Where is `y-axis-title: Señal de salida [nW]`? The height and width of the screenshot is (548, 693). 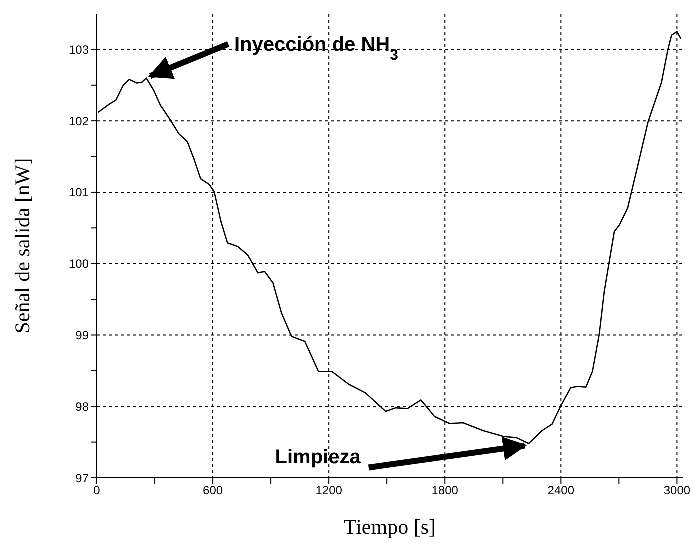
y-axis-title: Señal de salida [nW] is located at coordinates (22, 246).